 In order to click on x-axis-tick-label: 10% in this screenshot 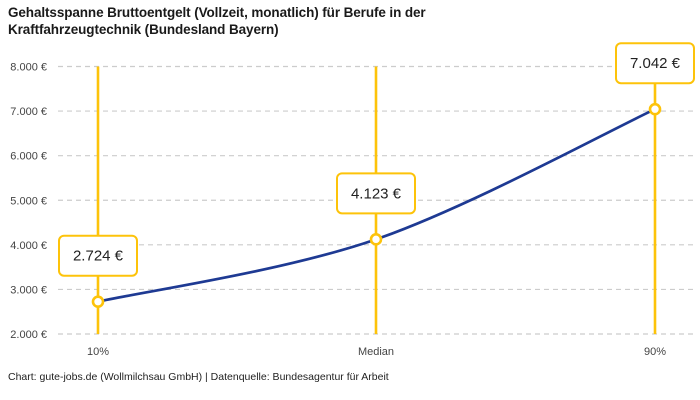, I will do `click(98, 352)`.